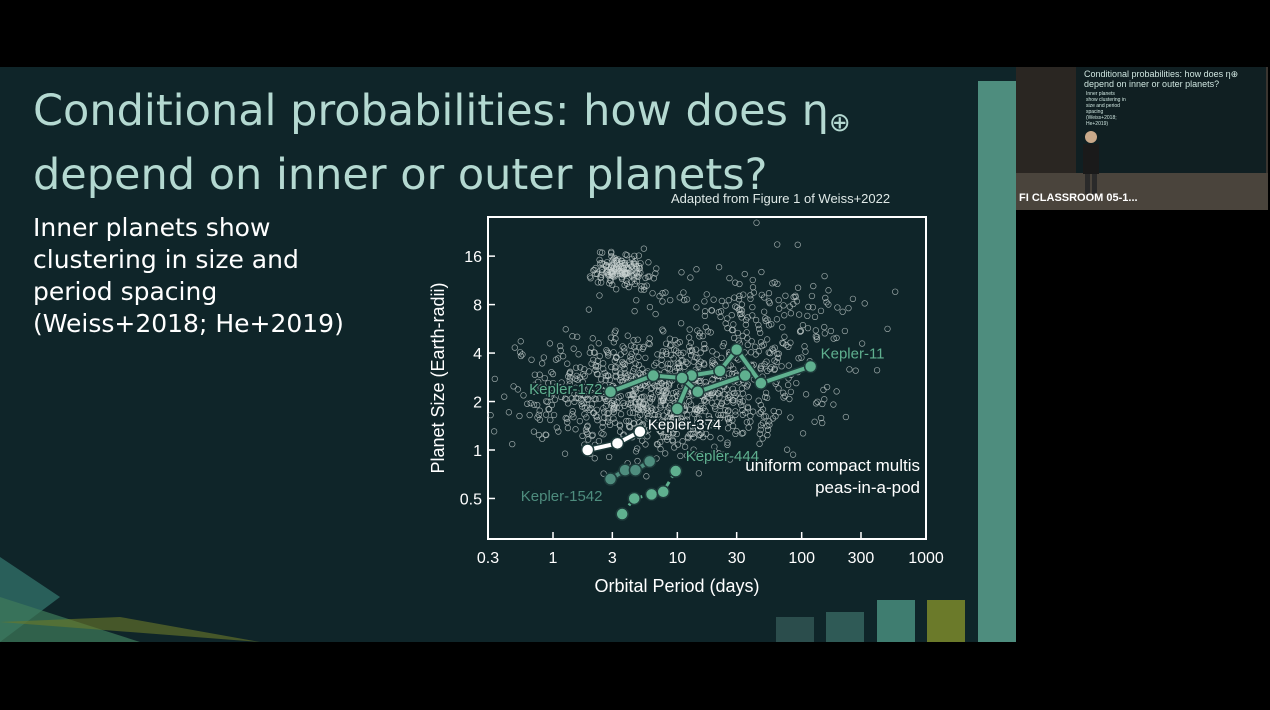  What do you see at coordinates (431, 111) in the screenshot?
I see `title-line1: Conditional probabilities: how does η` at bounding box center [431, 111].